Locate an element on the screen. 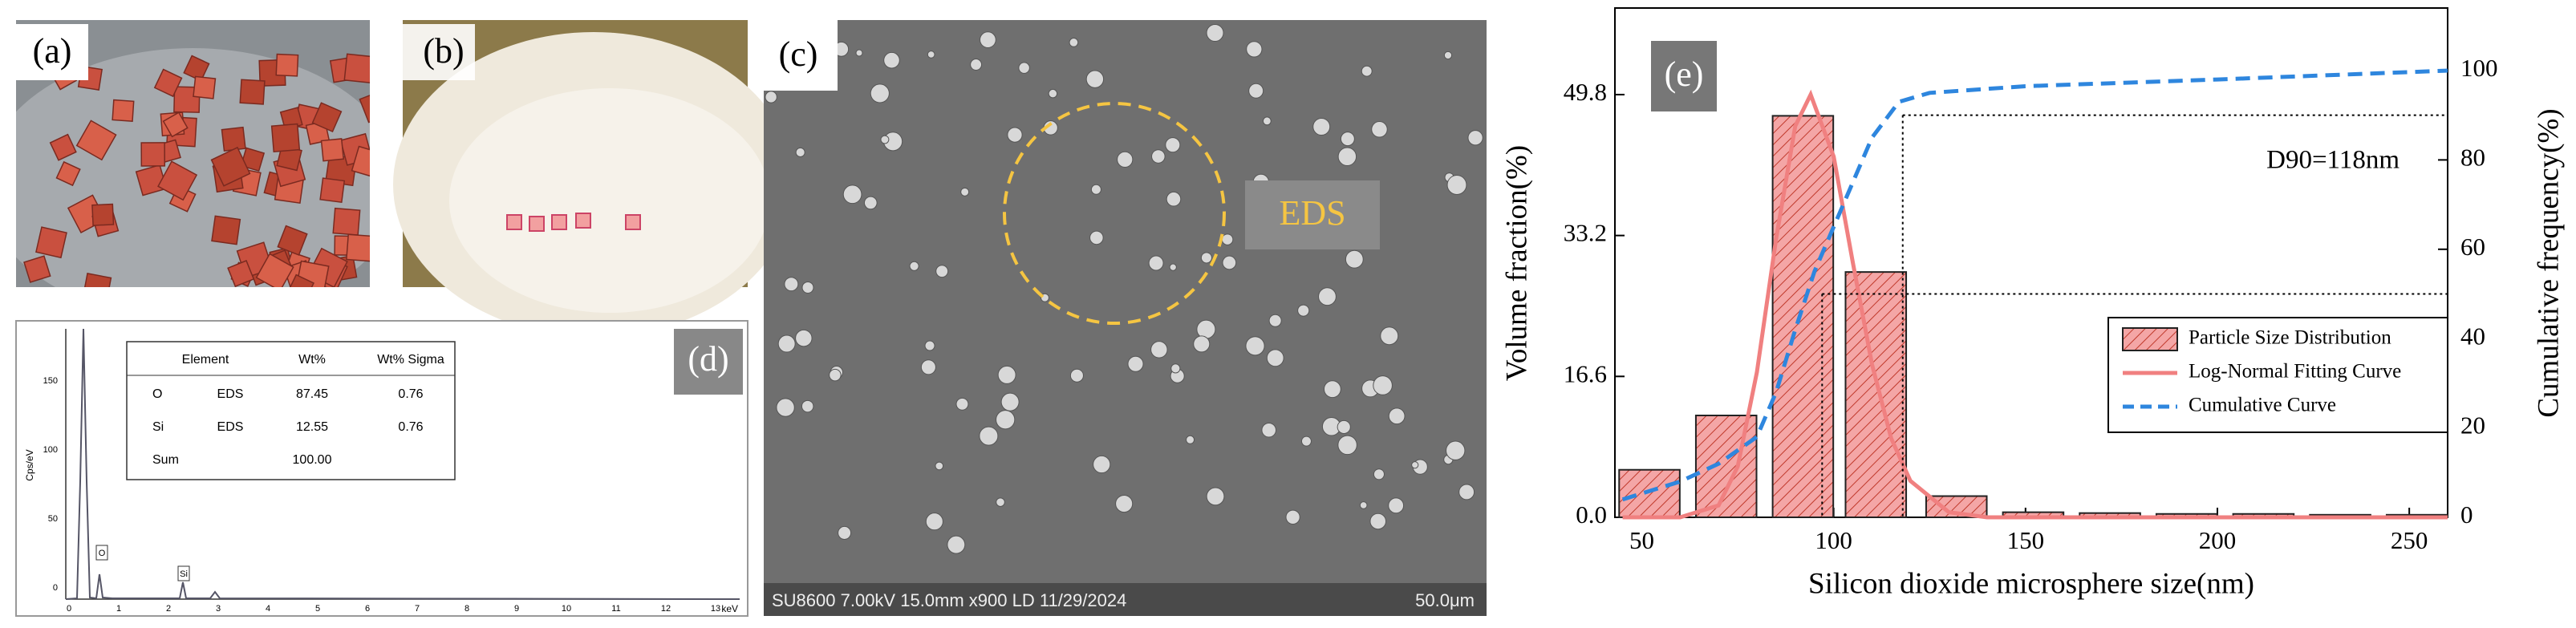 Image resolution: width=2576 pixels, height=628 pixels. panel-label: (b) is located at coordinates (443, 51).